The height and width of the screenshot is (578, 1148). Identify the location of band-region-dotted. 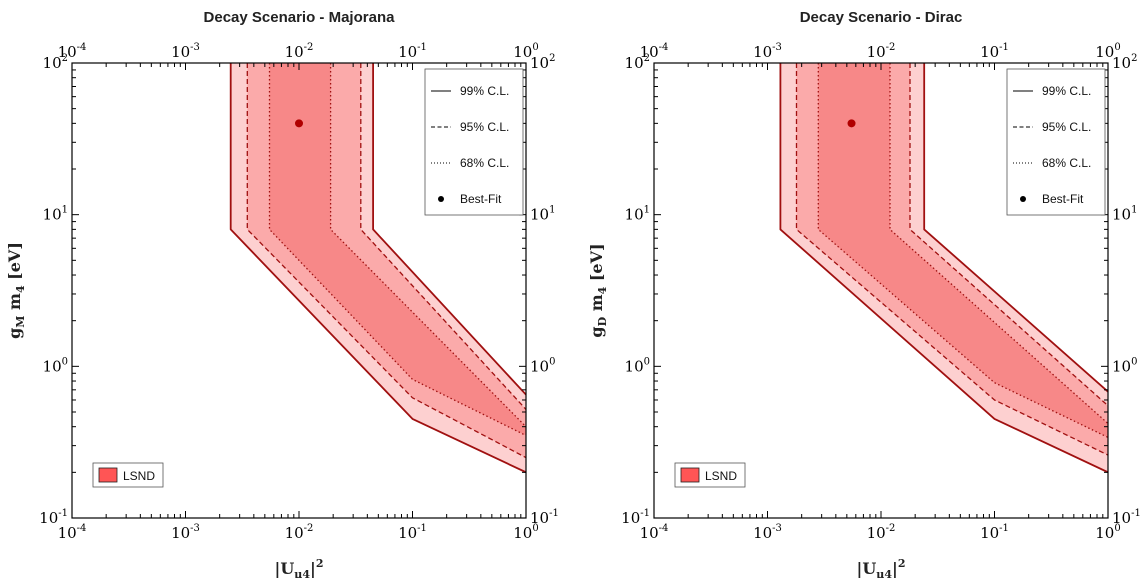
(397, 249).